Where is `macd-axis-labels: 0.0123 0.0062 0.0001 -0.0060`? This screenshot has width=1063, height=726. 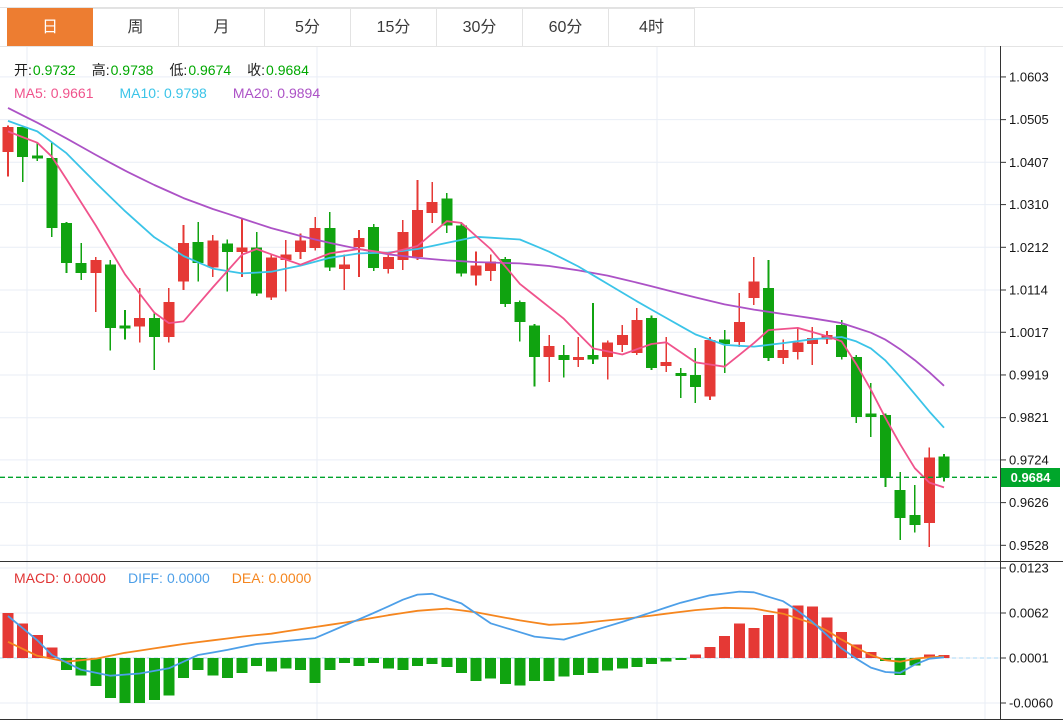 macd-axis-labels: 0.0123 0.0062 0.0001 -0.0060 is located at coordinates (1026, 636).